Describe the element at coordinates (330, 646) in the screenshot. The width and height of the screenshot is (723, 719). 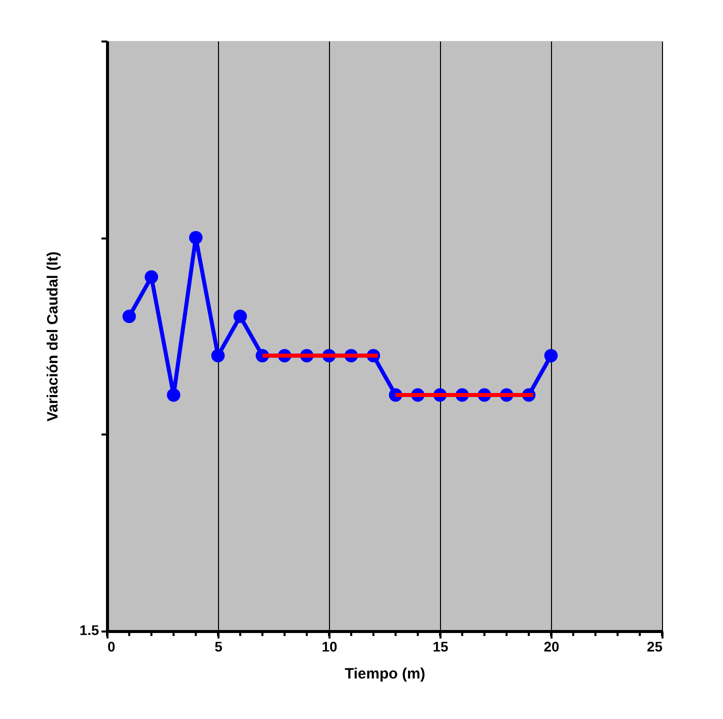
I see `x-tick-label: 10` at that location.